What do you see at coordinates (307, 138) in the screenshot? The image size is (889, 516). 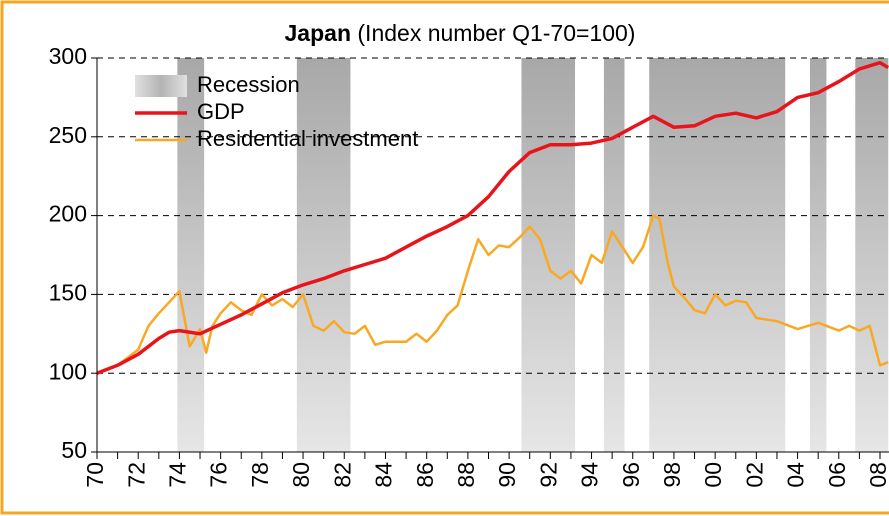 I see `legend-label: Residential investment` at bounding box center [307, 138].